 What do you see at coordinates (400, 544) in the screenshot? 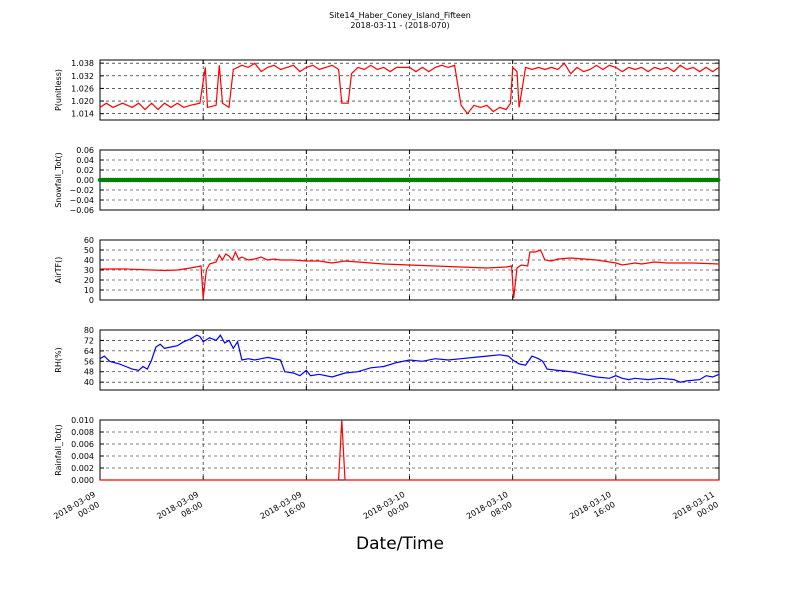
I see `x-axis-label: Date/Time` at bounding box center [400, 544].